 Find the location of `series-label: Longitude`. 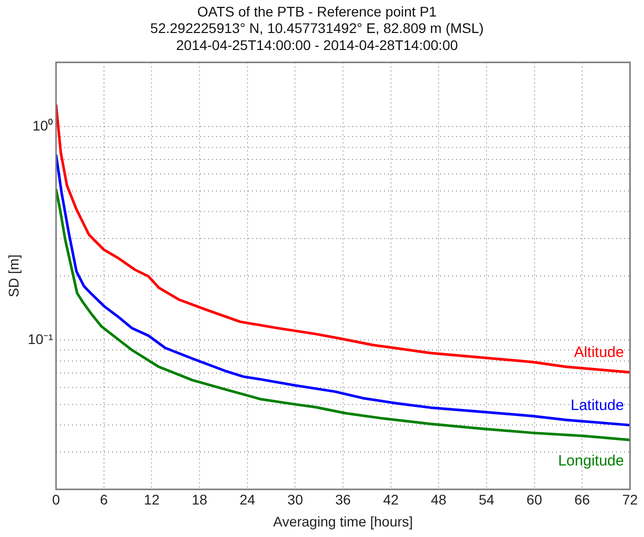

series-label: Longitude is located at coordinates (591, 461).